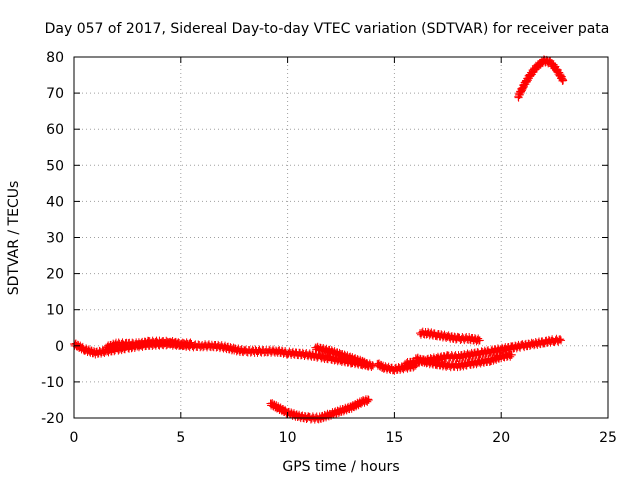  Describe the element at coordinates (55, 275) in the screenshot. I see `y-tick-label: 20` at that location.